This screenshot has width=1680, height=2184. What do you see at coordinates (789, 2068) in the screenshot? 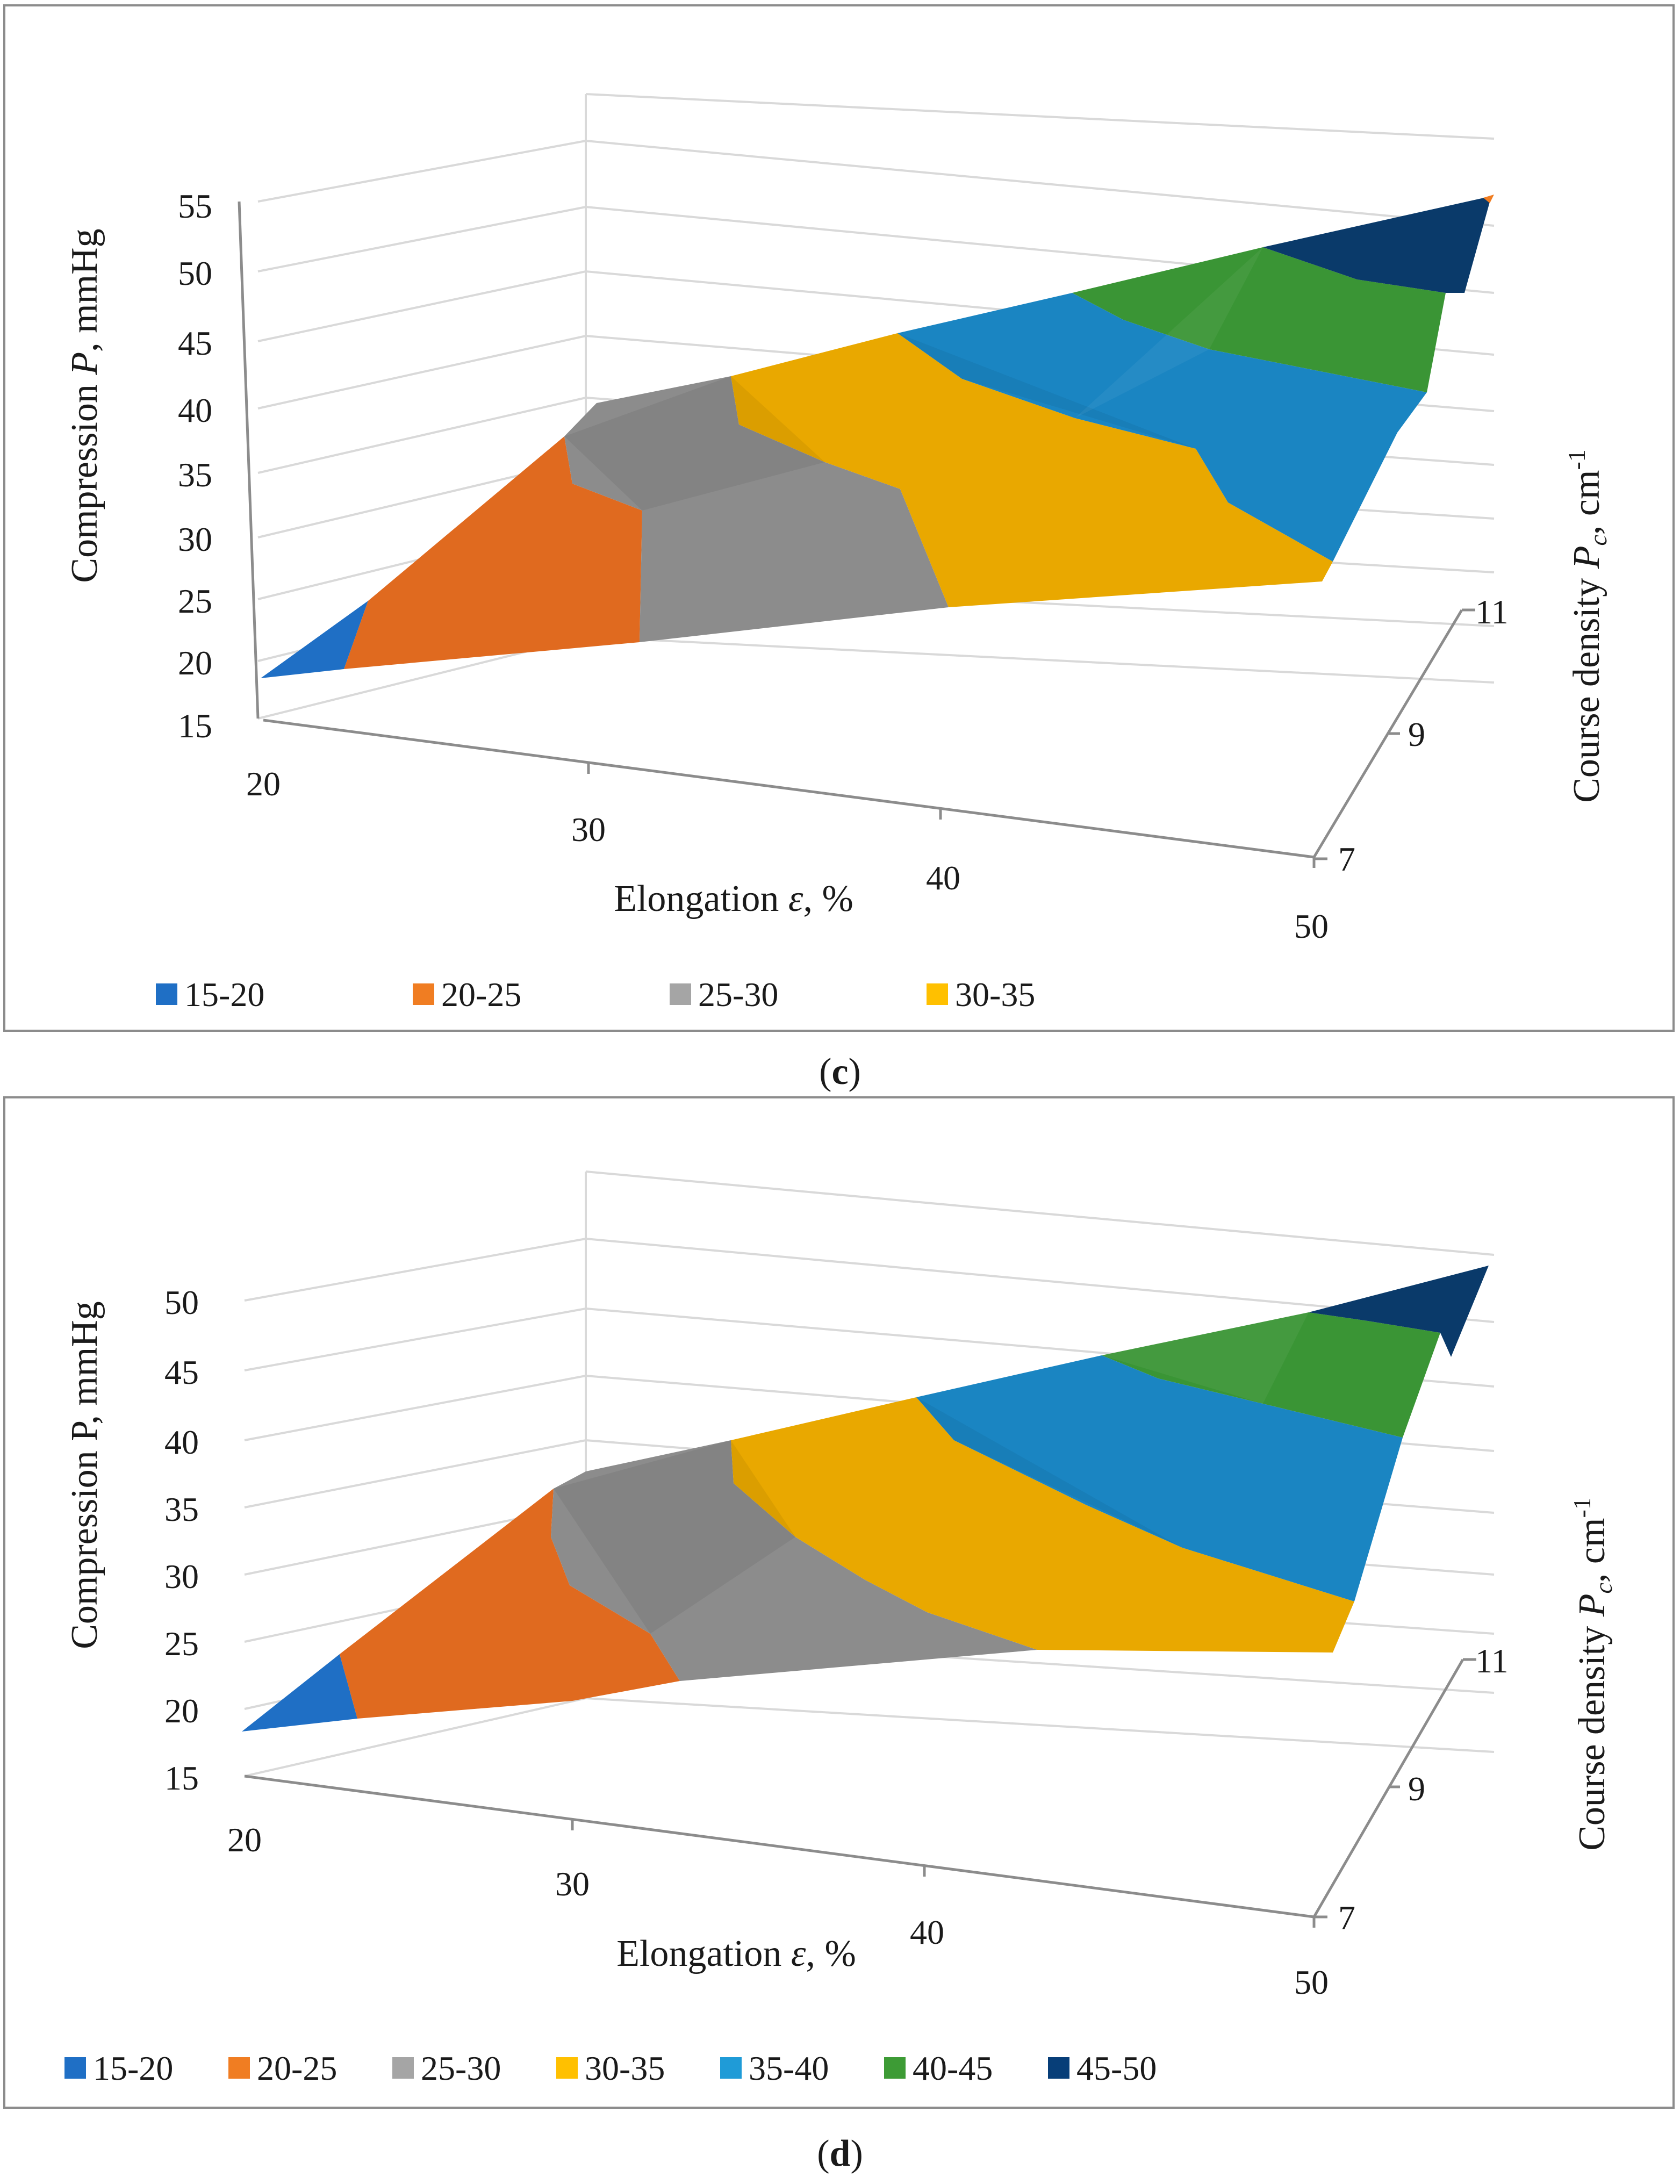
I see `legend-label: 35-40` at bounding box center [789, 2068].